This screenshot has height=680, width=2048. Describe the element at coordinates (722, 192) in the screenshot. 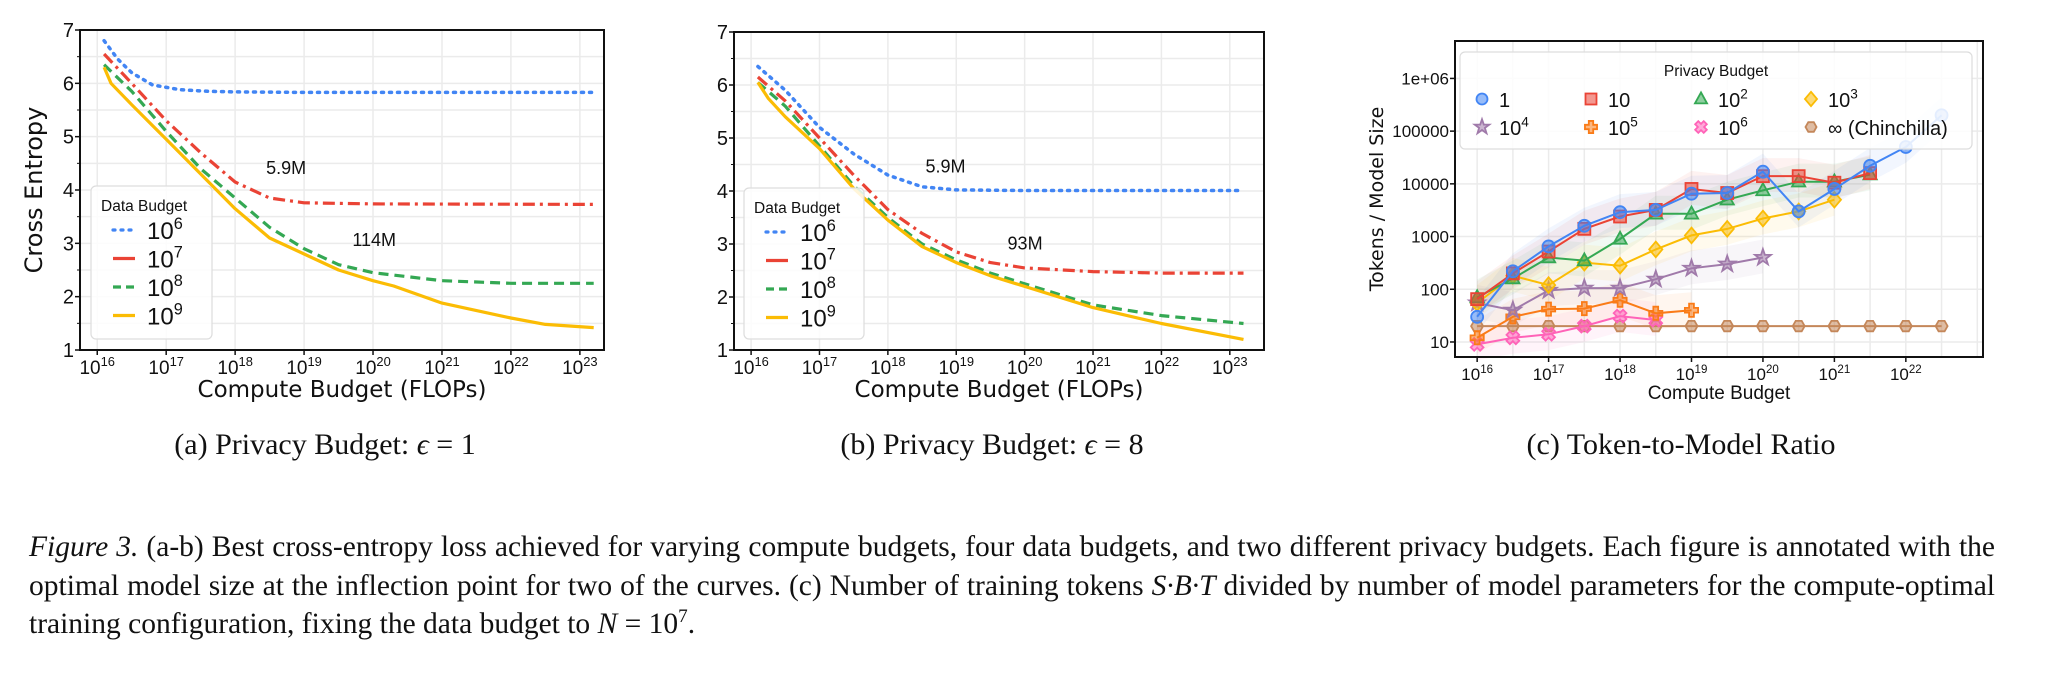

I see `y-tick-label: 4` at that location.